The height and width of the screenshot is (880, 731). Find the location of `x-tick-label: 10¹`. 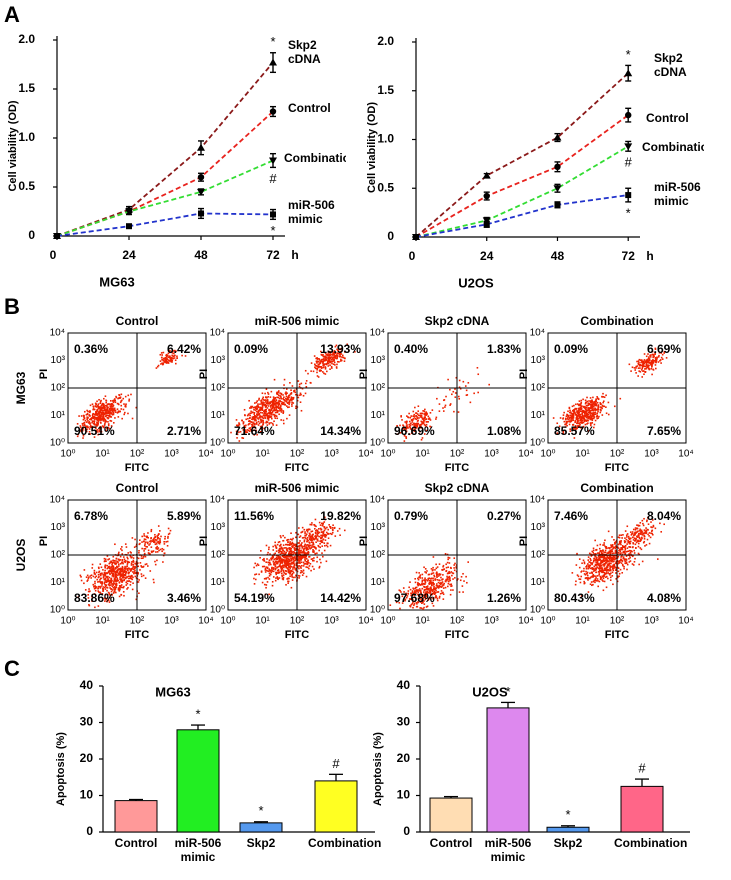

x-tick-label: 10¹ is located at coordinates (582, 454).